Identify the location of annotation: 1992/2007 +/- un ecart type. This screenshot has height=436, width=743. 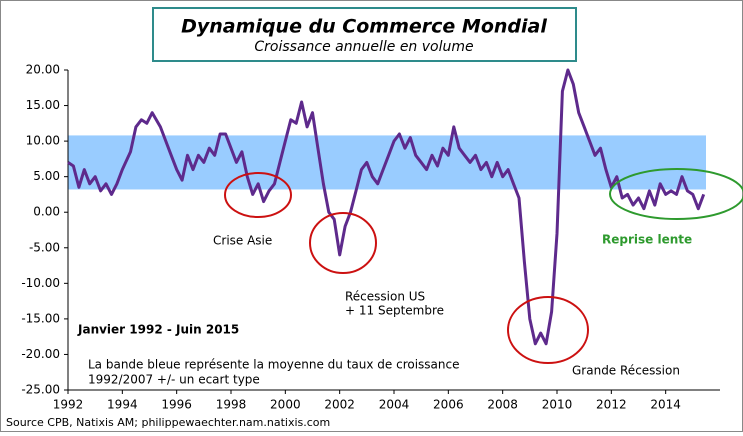
(174, 380).